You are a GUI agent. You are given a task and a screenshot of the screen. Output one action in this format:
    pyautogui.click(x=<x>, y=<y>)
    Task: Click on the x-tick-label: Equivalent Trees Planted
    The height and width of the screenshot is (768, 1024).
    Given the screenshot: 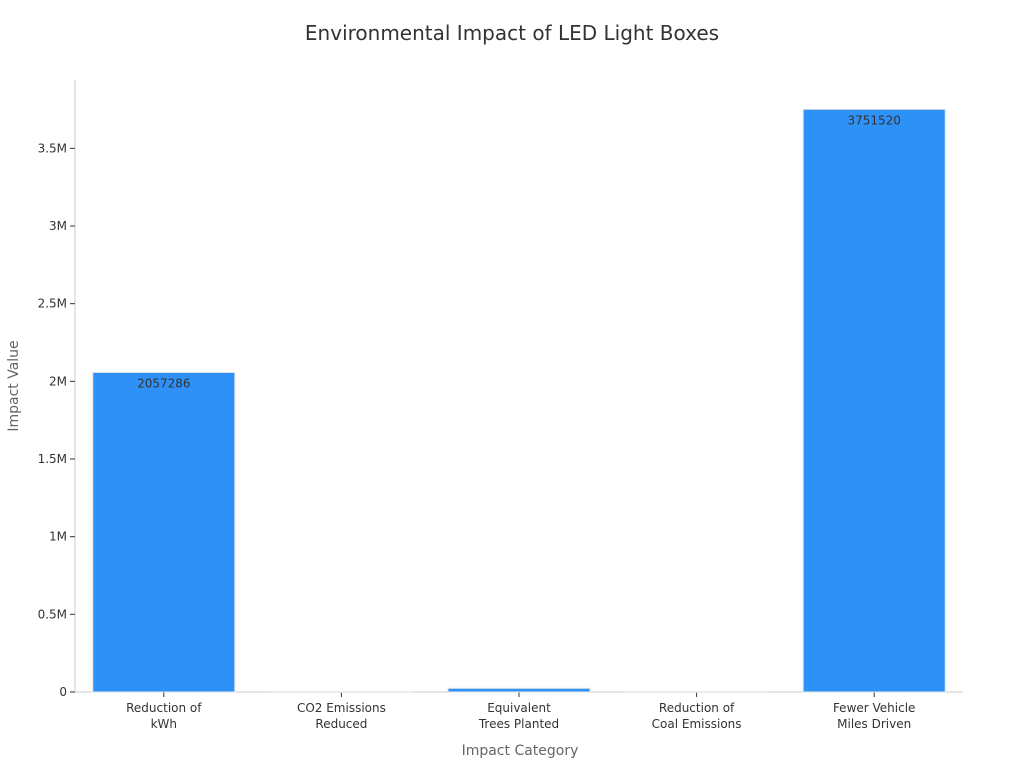 What is the action you would take?
    pyautogui.click(x=518, y=716)
    